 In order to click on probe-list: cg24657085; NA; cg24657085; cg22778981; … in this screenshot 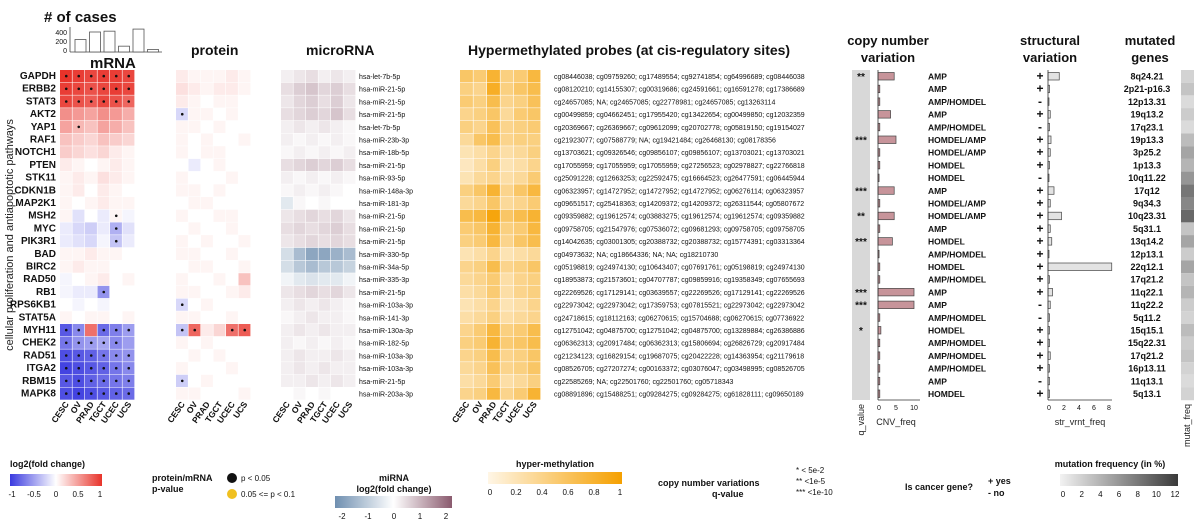, I will do `click(664, 102)`.